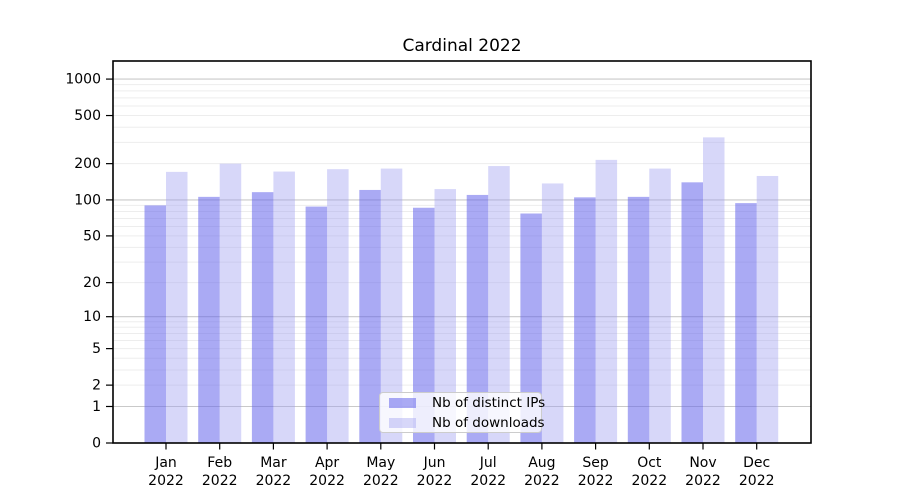  Describe the element at coordinates (692, 313) in the screenshot. I see `bar-distinct-ips-nov` at that location.